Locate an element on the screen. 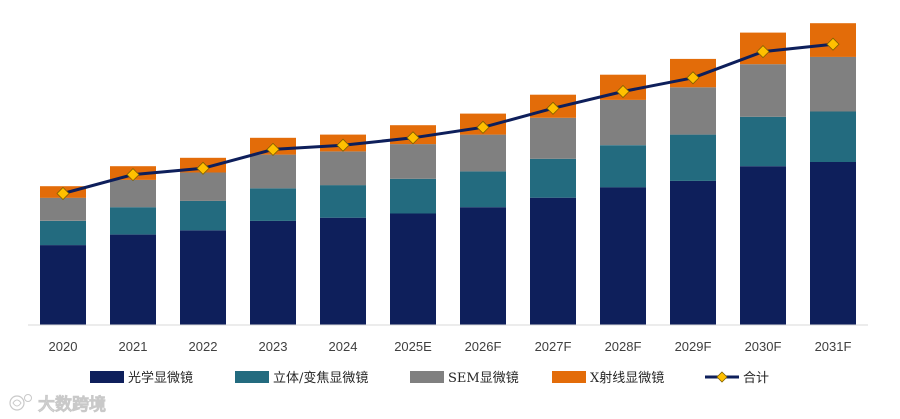 The image size is (900, 419). watermark: 大数跨境 is located at coordinates (57, 404).